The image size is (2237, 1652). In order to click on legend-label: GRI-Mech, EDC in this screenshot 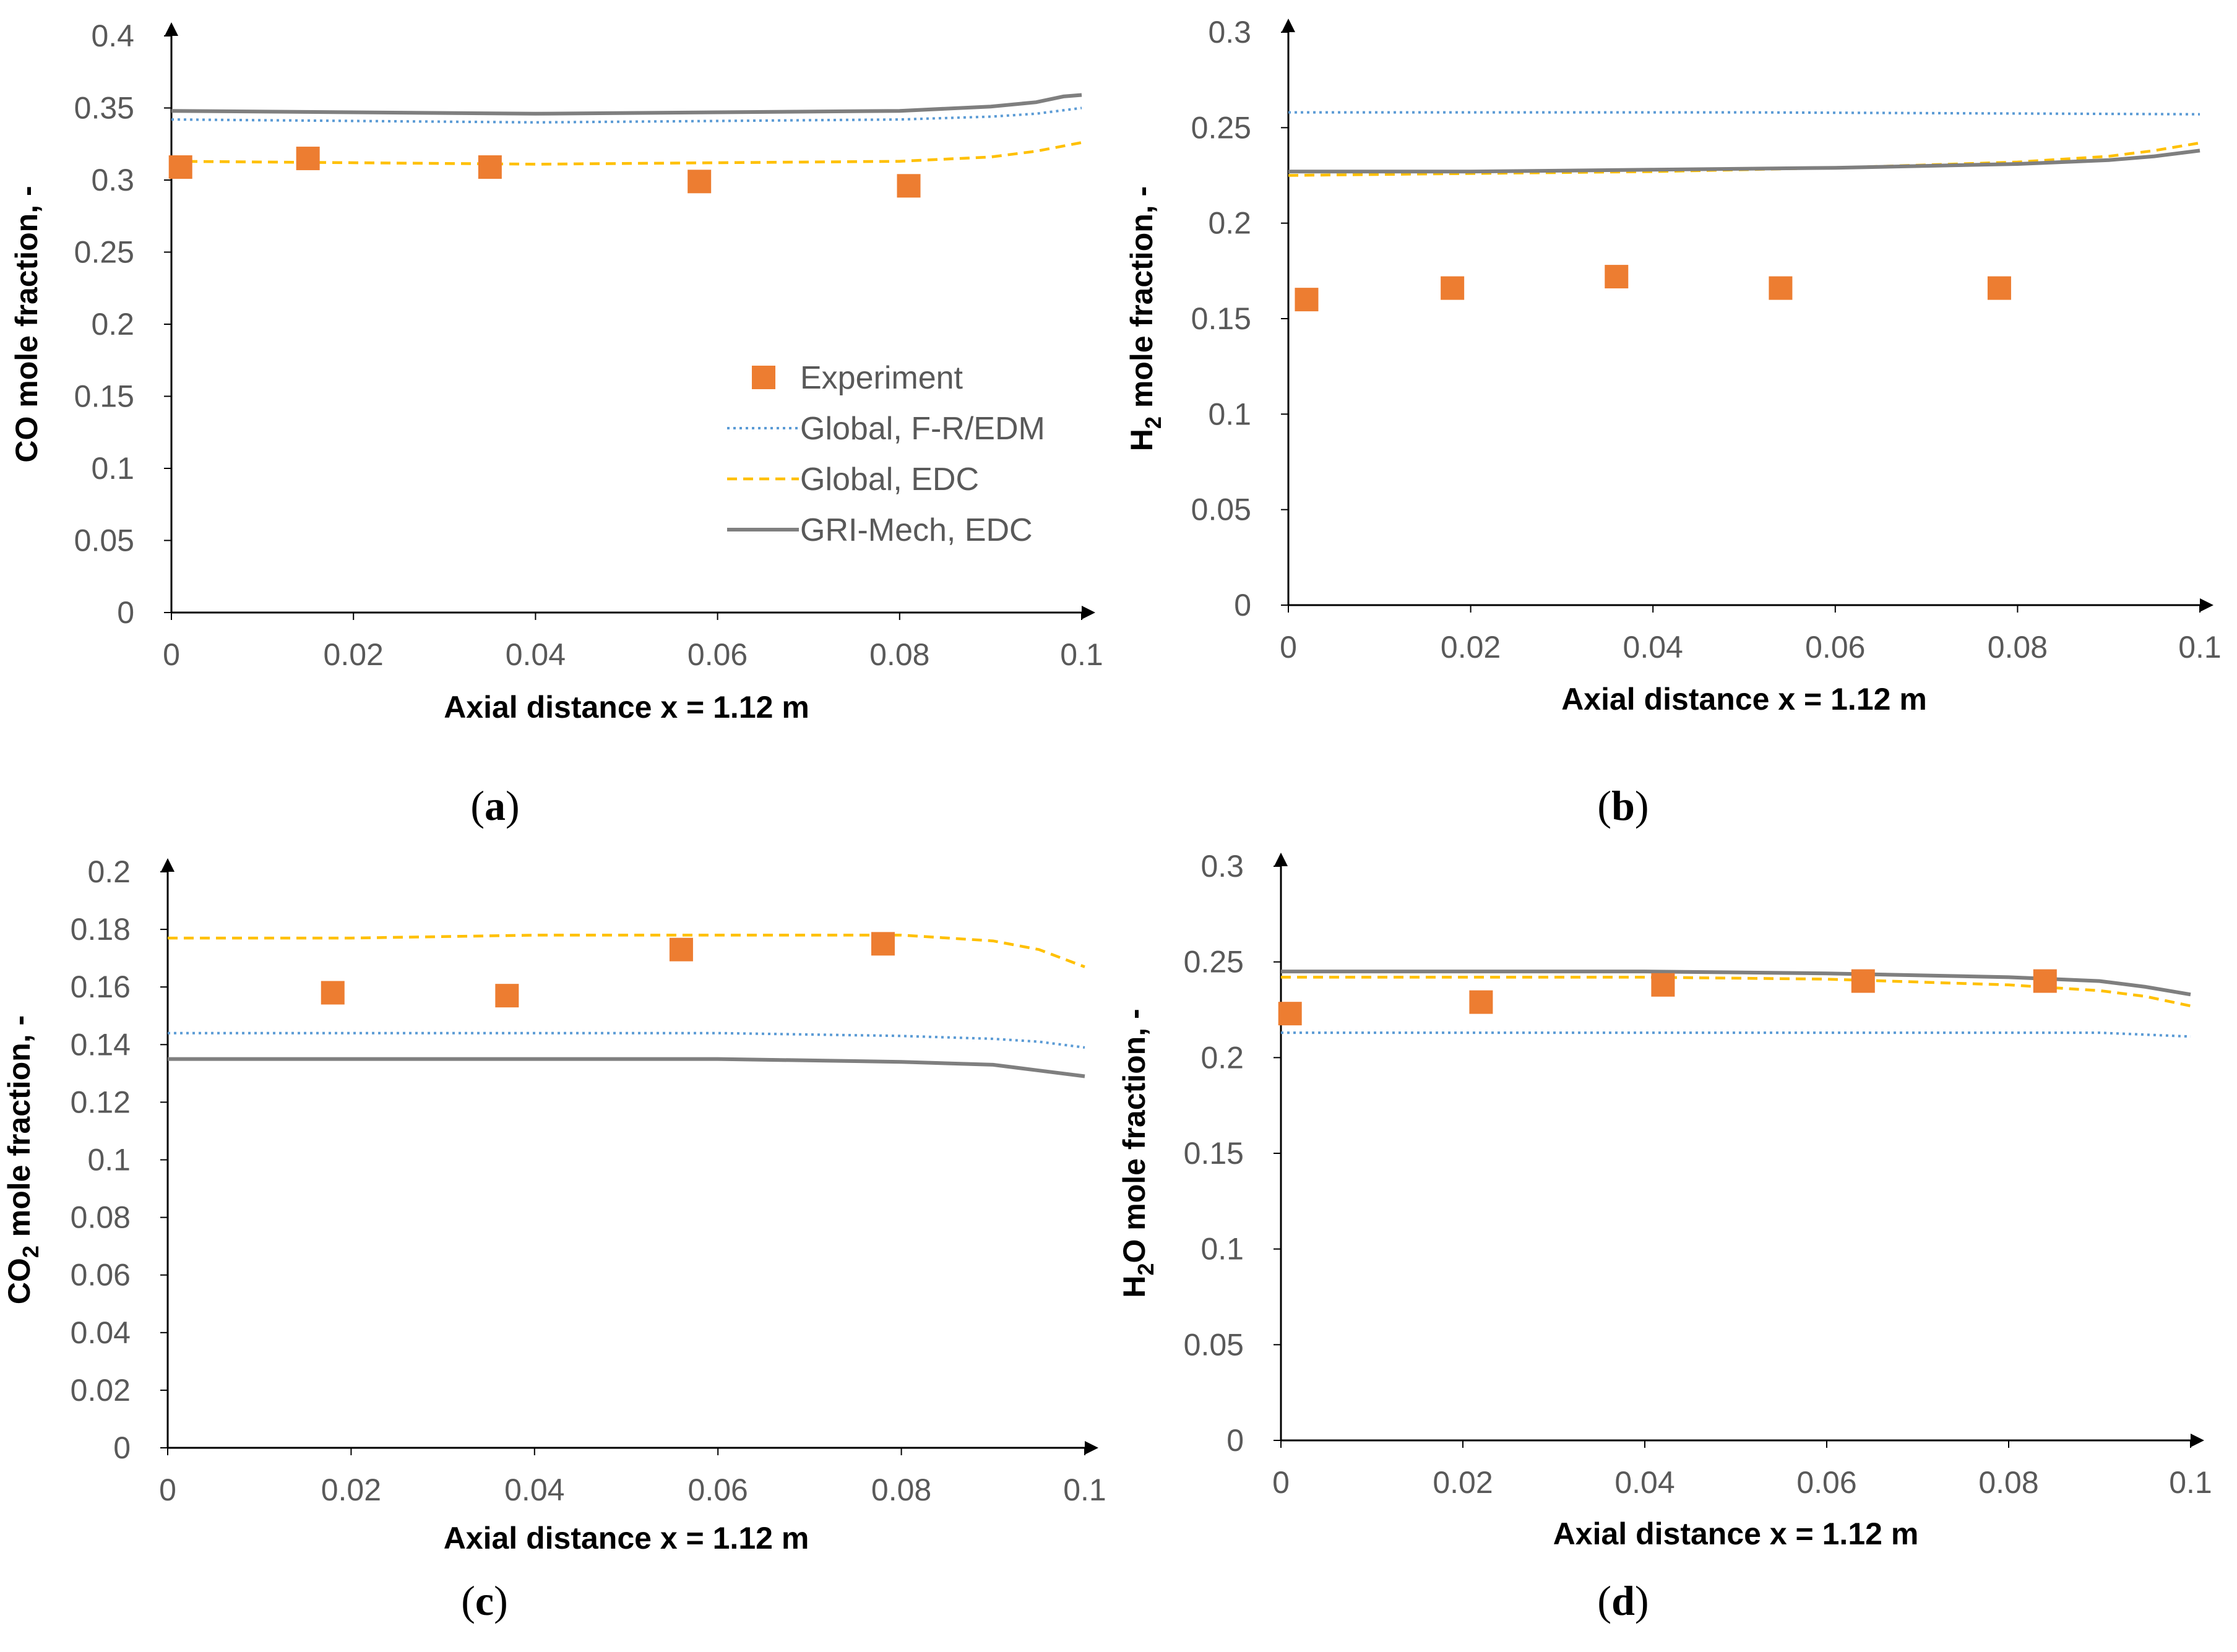, I will do `click(917, 530)`.